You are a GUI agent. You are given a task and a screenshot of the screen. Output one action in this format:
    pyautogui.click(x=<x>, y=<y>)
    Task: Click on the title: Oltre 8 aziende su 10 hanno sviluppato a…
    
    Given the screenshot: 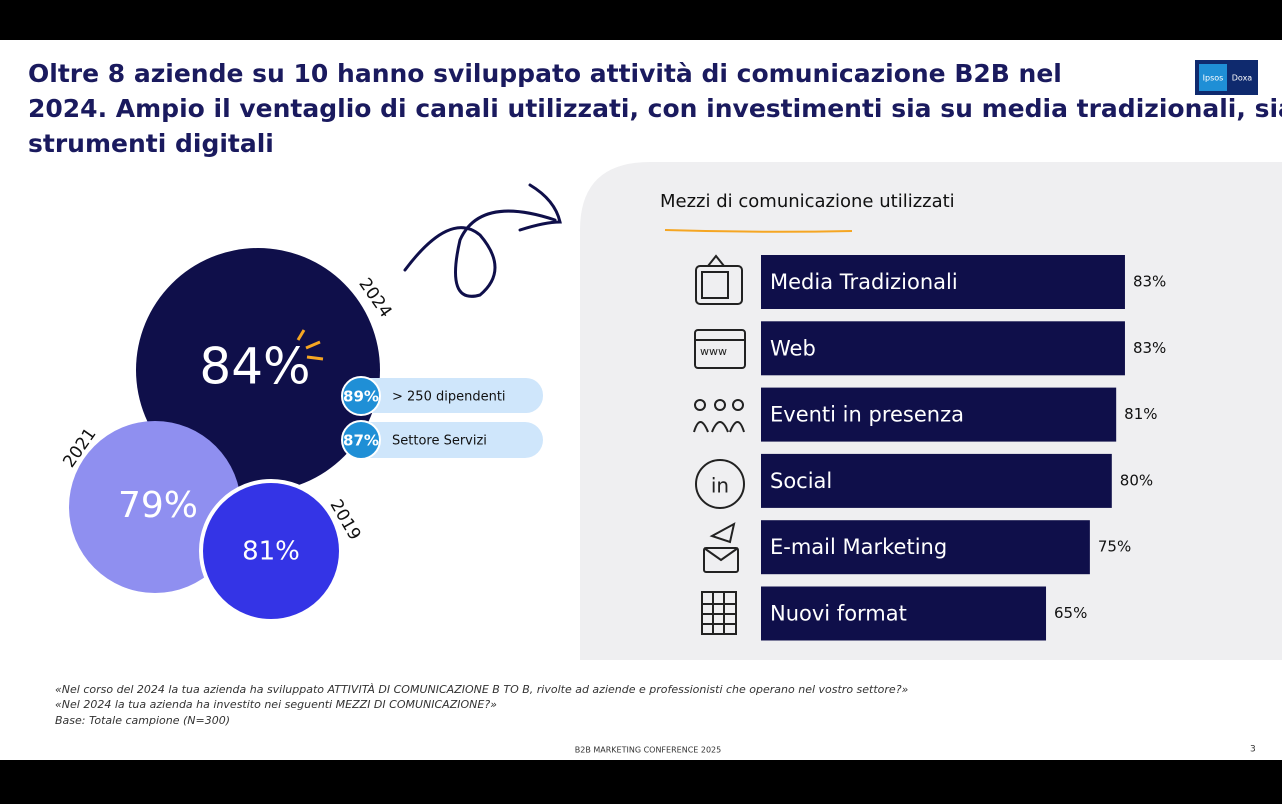 What is the action you would take?
    pyautogui.click(x=655, y=108)
    